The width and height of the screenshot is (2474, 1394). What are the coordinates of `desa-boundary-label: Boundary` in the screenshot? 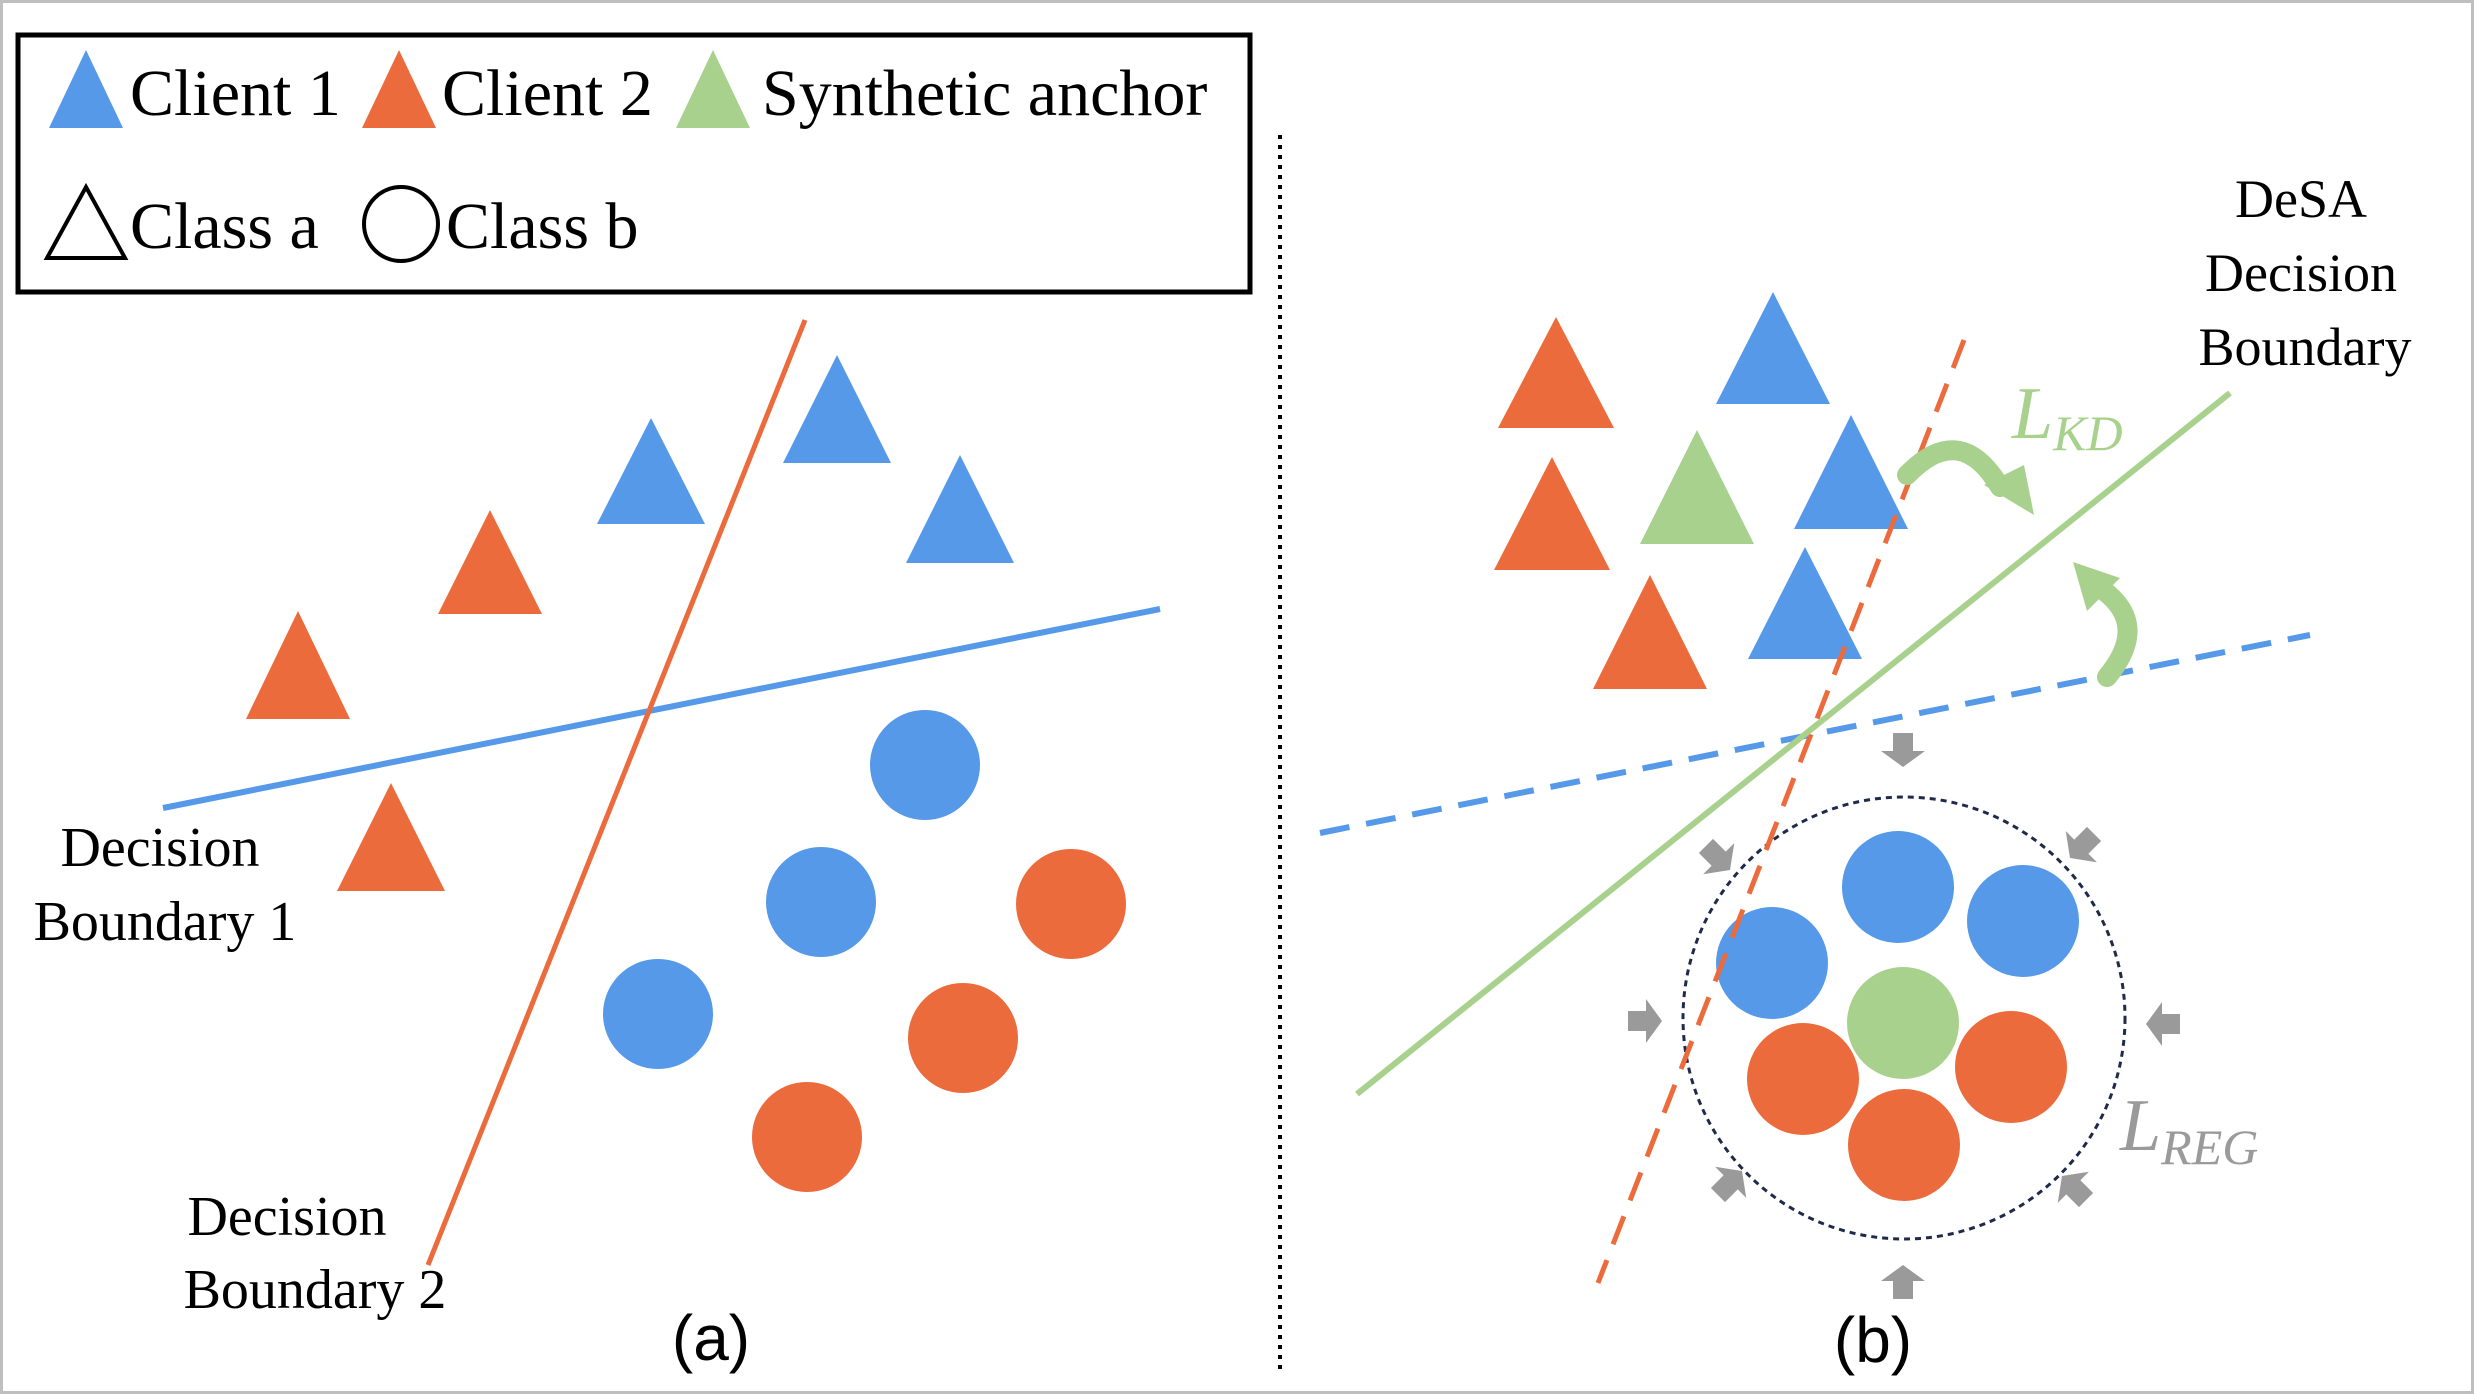 It's located at (2305, 347).